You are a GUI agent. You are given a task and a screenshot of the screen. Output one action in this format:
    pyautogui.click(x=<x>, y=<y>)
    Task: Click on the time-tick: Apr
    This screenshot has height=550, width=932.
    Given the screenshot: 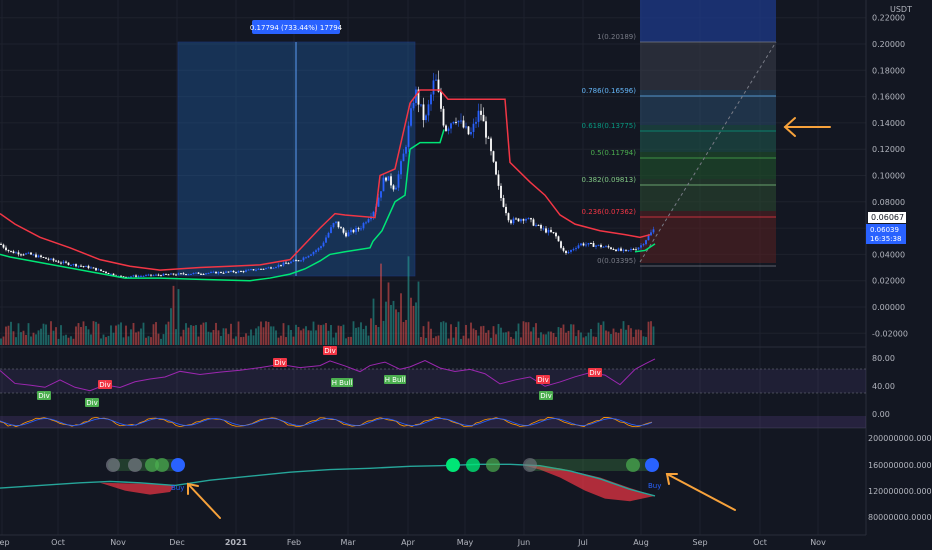 What is the action you would take?
    pyautogui.click(x=408, y=542)
    